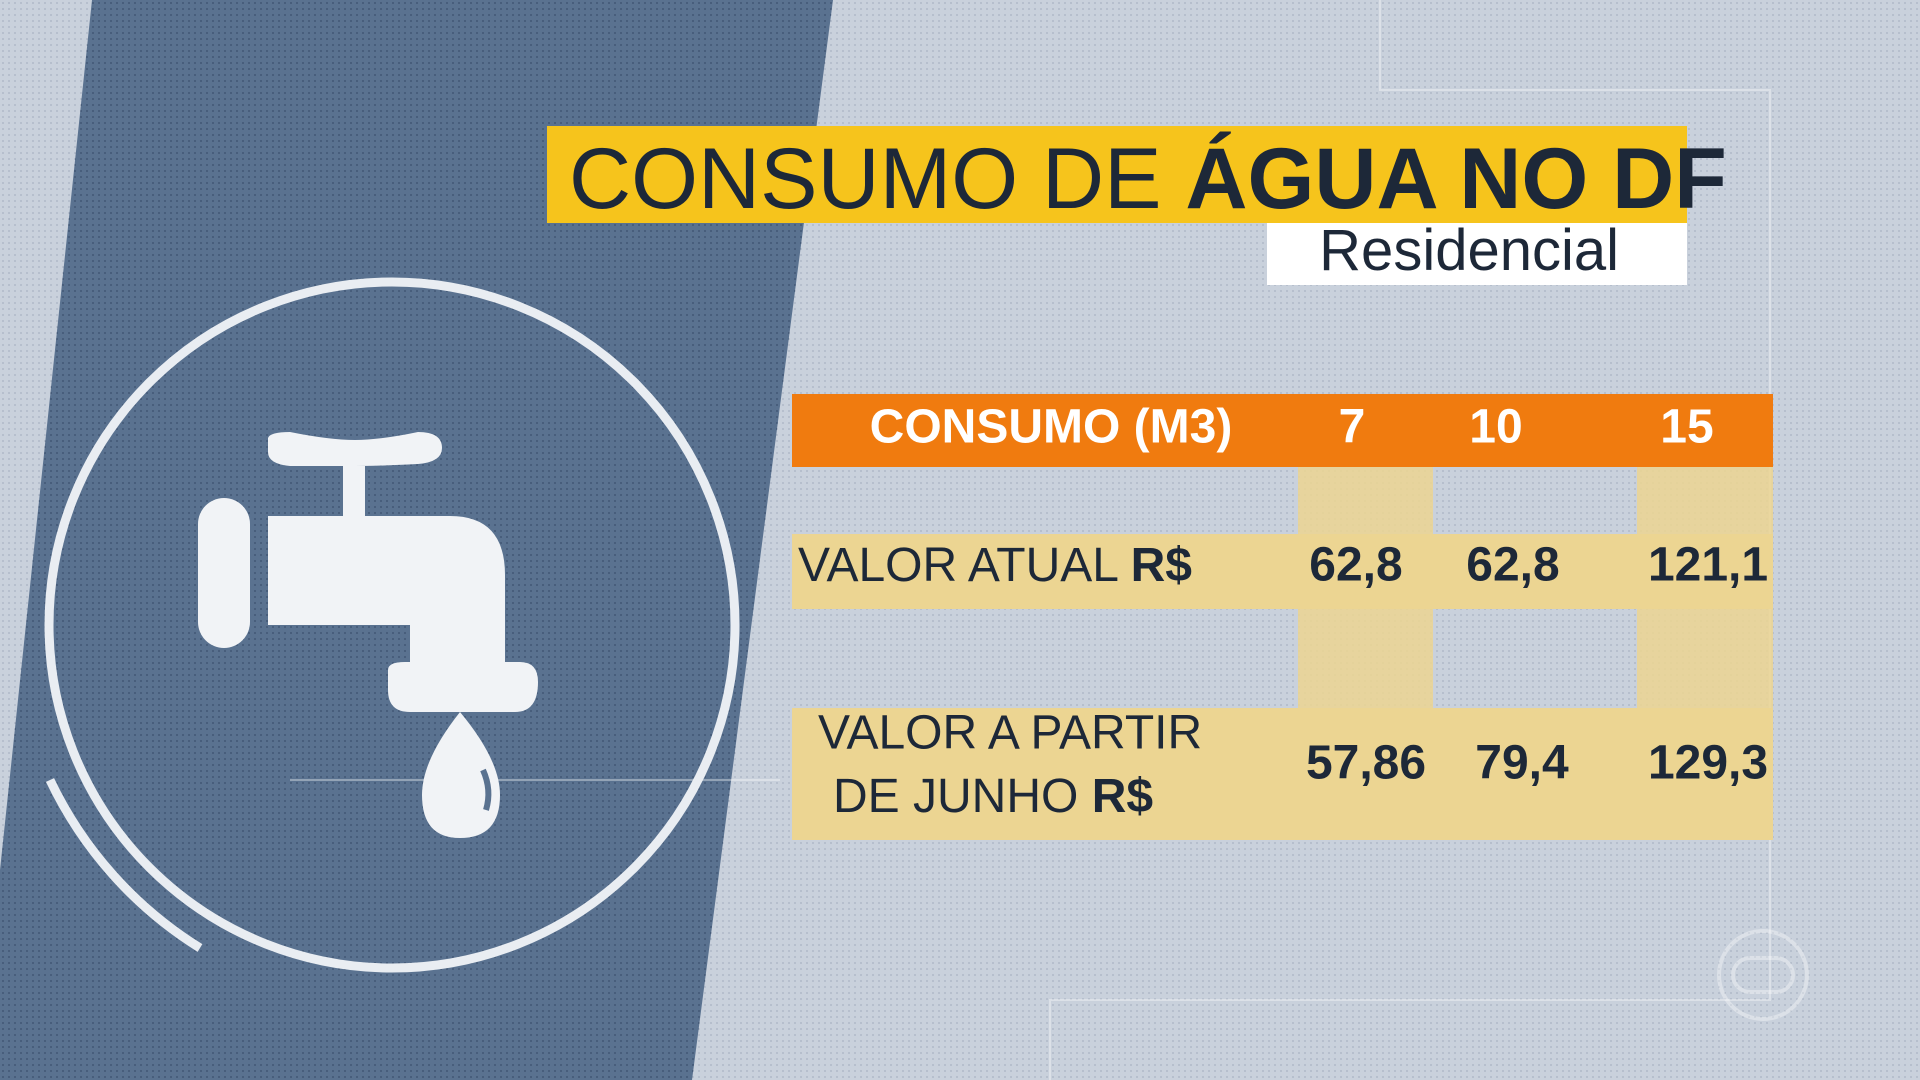 This screenshot has height=1080, width=1920. I want to click on title-bar, so click(1117, 174).